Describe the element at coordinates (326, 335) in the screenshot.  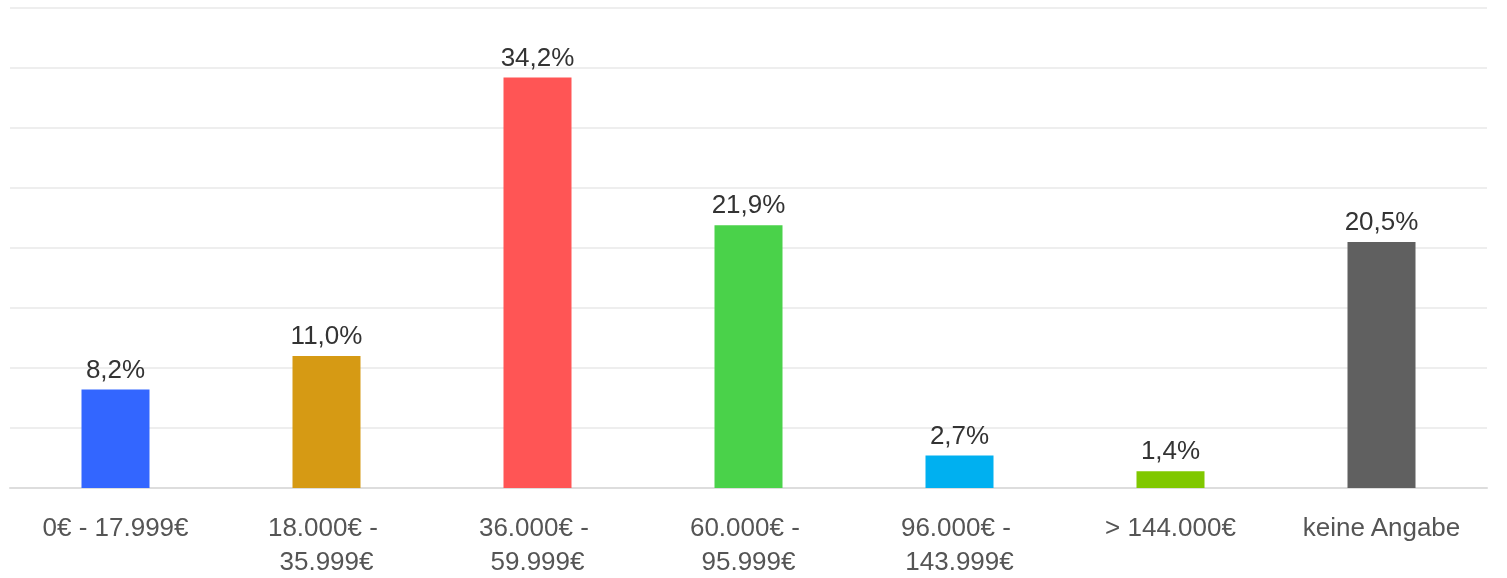
I see `data-label: 11,0%` at that location.